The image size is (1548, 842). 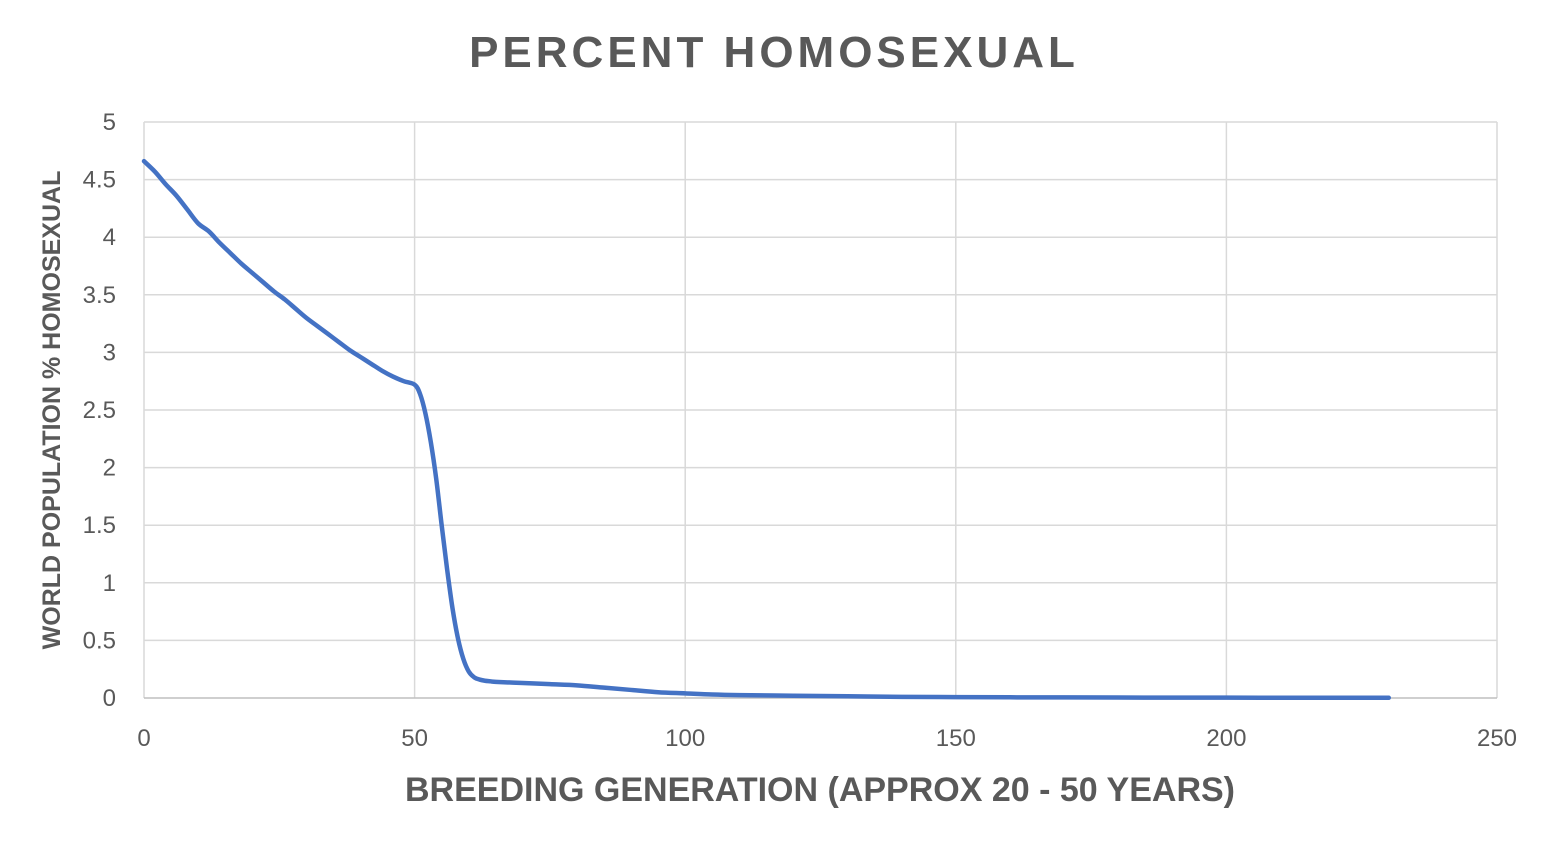 What do you see at coordinates (827, 738) in the screenshot?
I see `x-tick-labels: 0 50 100 150 200 250` at bounding box center [827, 738].